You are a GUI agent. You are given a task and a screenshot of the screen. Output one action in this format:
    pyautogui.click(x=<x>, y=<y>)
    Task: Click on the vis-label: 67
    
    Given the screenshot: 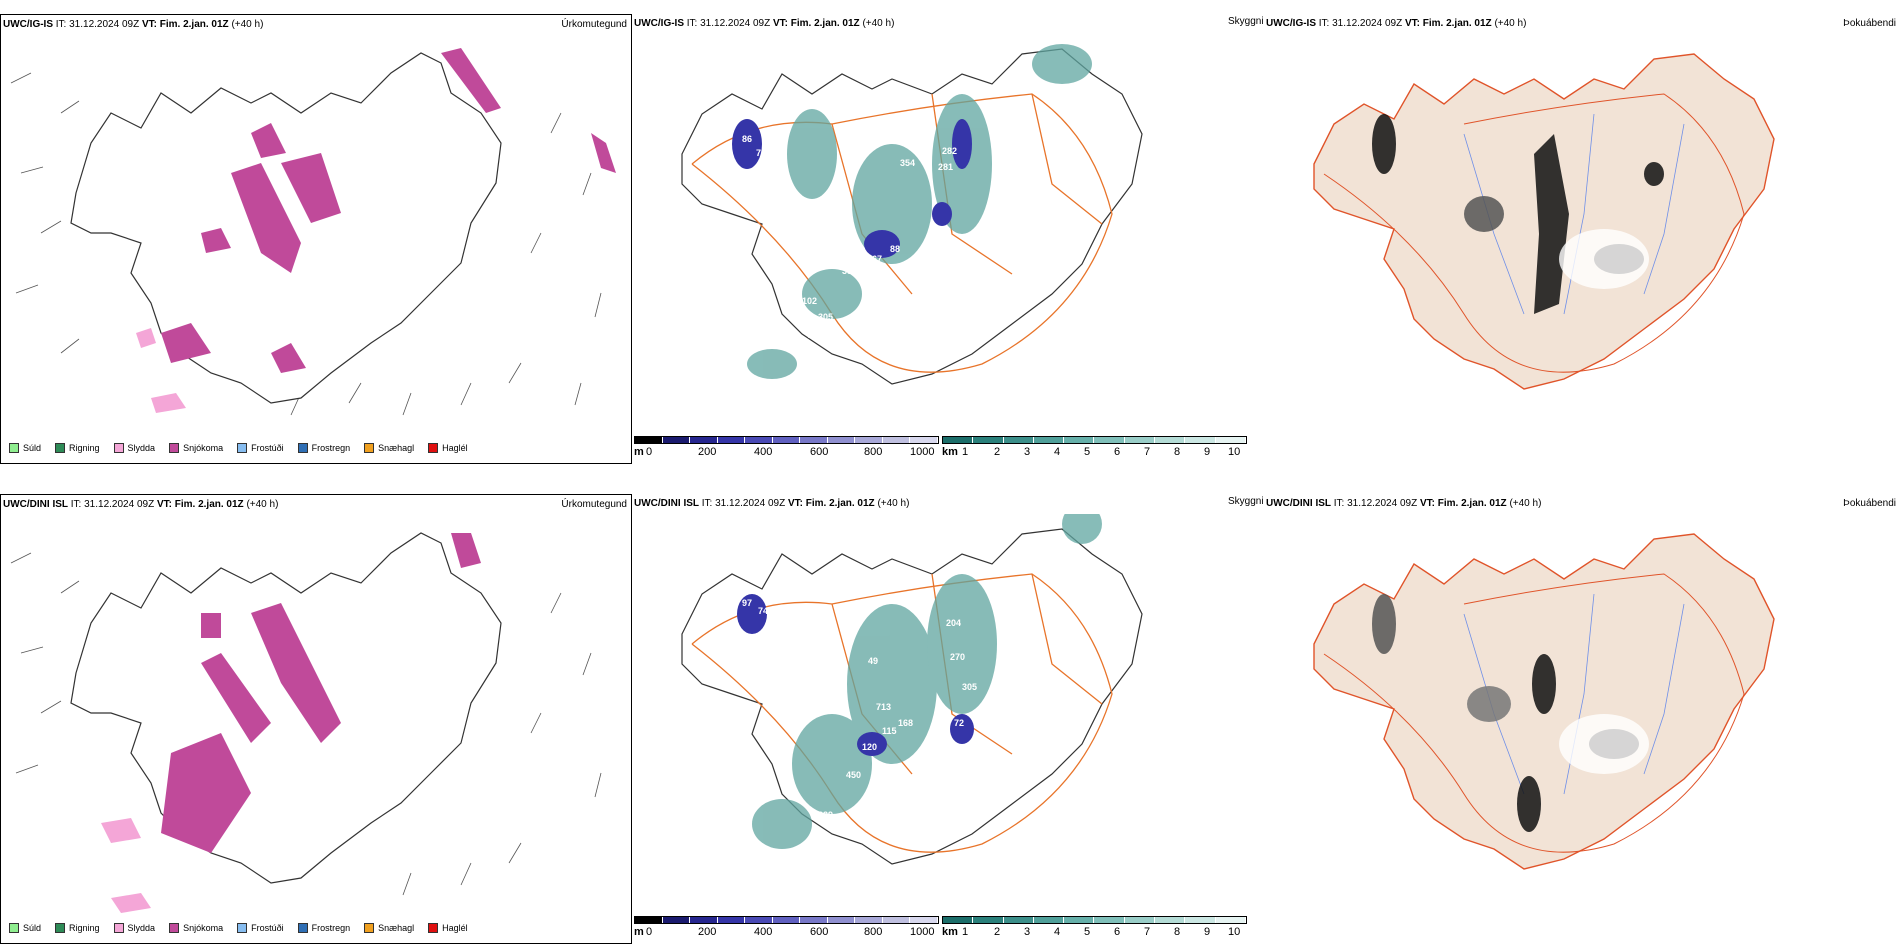 What is the action you would take?
    pyautogui.click(x=877, y=259)
    